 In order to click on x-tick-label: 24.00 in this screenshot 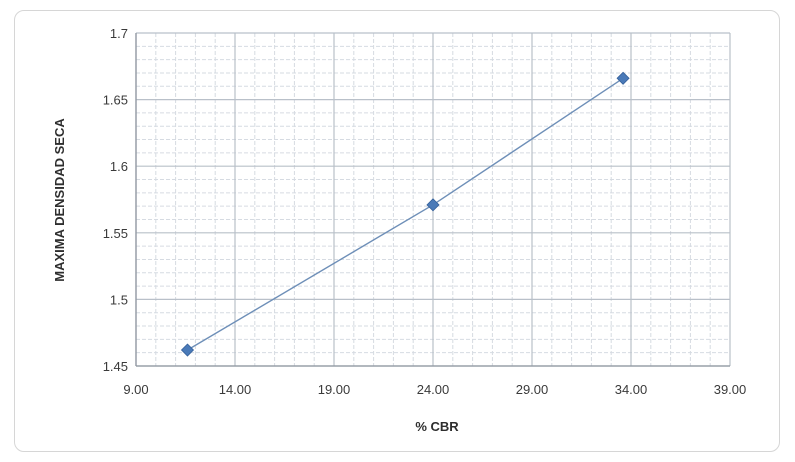, I will do `click(433, 389)`.